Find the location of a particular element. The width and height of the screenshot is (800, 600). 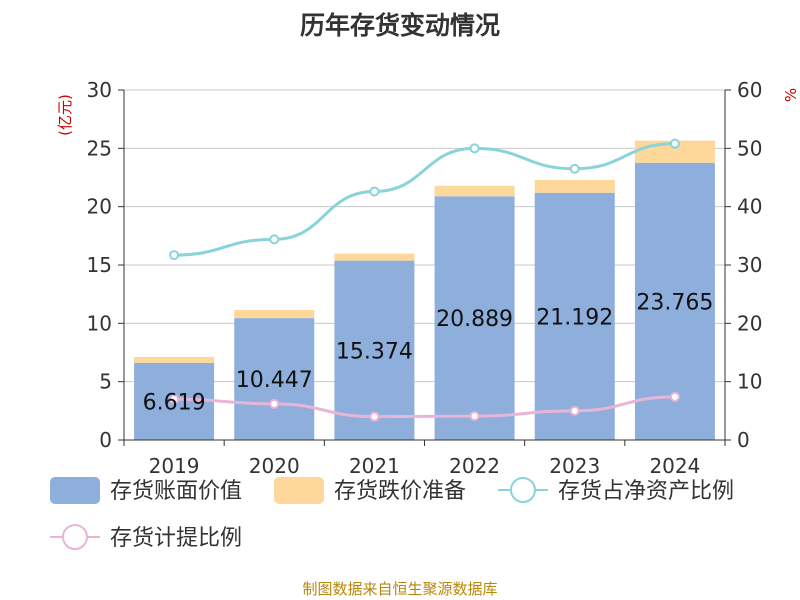

y-right-tick-label: 60 is located at coordinates (749, 90).